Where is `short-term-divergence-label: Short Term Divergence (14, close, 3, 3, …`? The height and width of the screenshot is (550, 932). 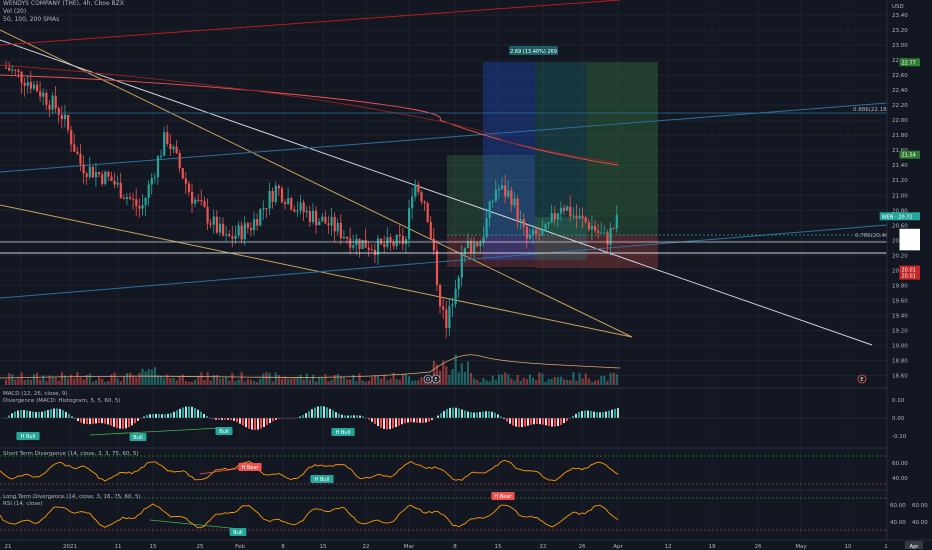
short-term-divergence-label: Short Term Divergence (14, close, 3, 3, … is located at coordinates (71, 454).